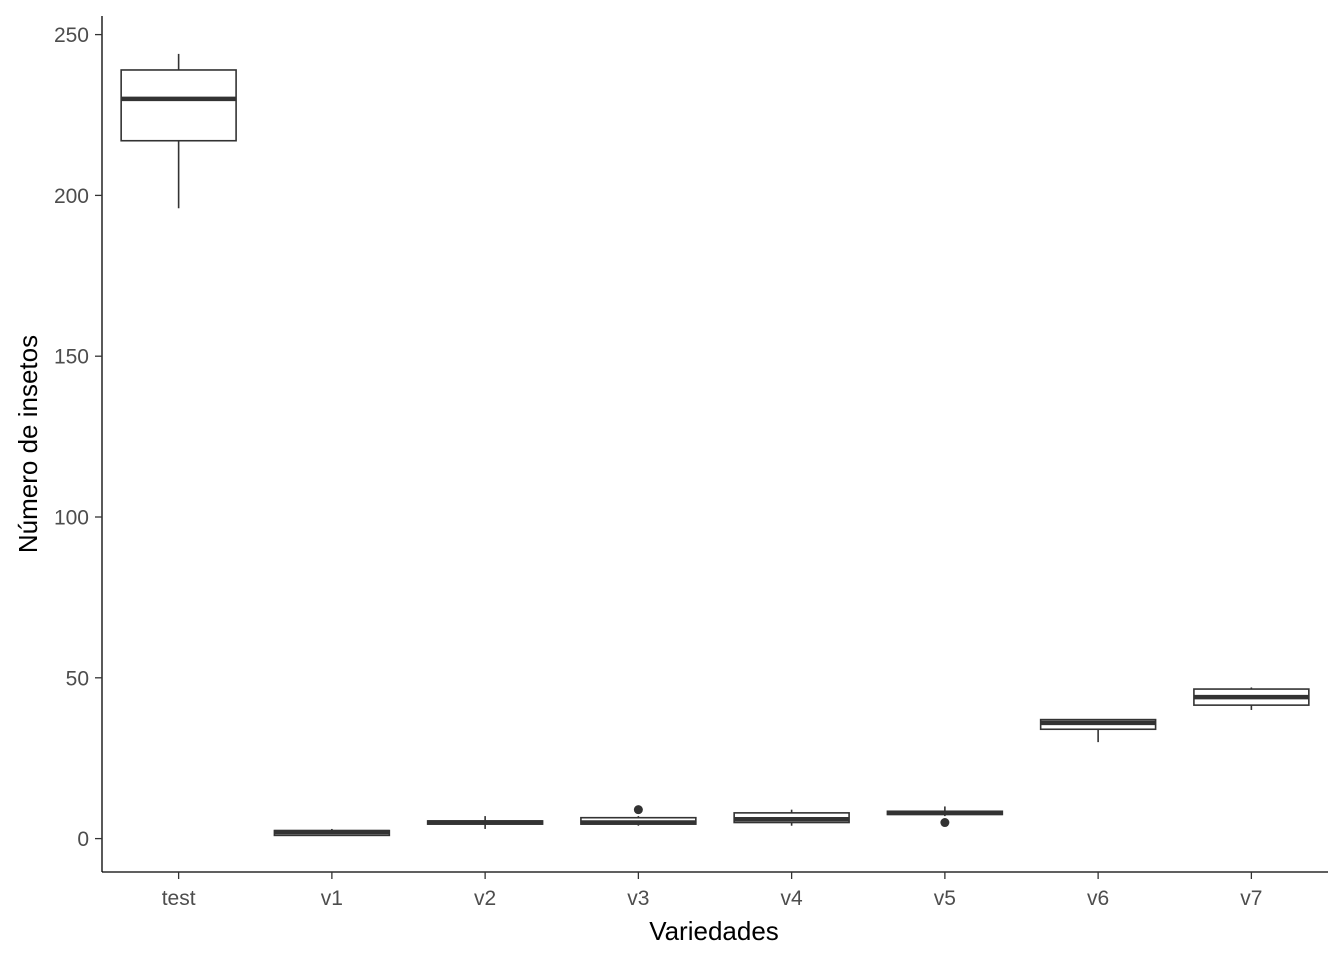  What do you see at coordinates (1098, 730) in the screenshot?
I see `box-v6` at bounding box center [1098, 730].